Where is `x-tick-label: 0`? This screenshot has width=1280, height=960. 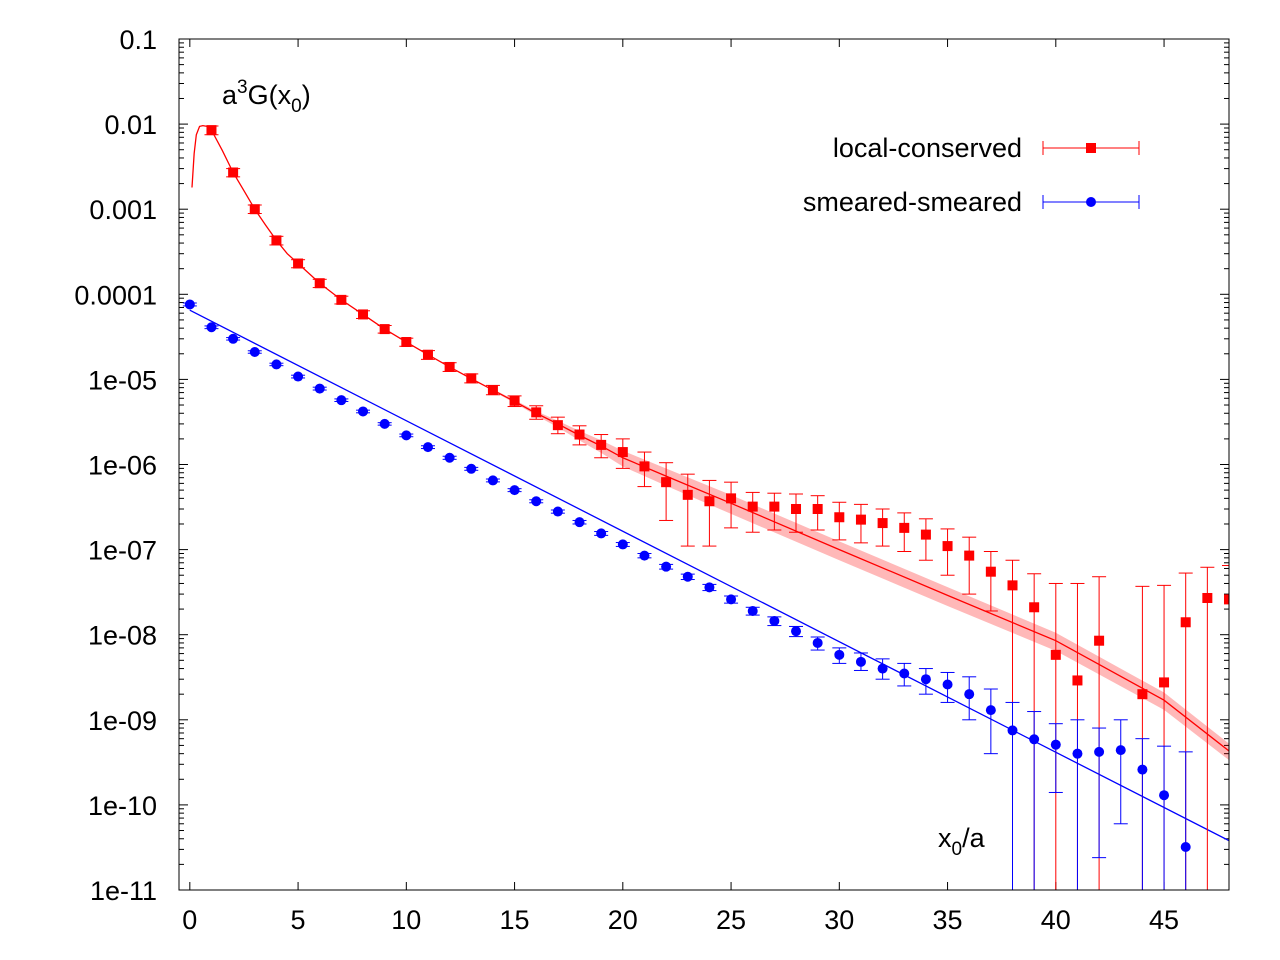 x-tick-label: 0 is located at coordinates (189, 920).